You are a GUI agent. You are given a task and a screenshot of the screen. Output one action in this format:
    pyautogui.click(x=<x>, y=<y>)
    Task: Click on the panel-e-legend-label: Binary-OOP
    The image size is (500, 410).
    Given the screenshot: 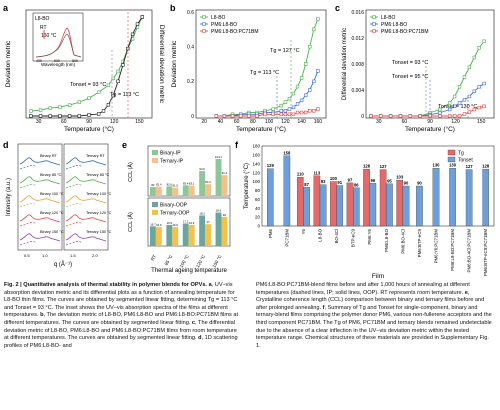 What is the action you would take?
    pyautogui.click(x=174, y=205)
    